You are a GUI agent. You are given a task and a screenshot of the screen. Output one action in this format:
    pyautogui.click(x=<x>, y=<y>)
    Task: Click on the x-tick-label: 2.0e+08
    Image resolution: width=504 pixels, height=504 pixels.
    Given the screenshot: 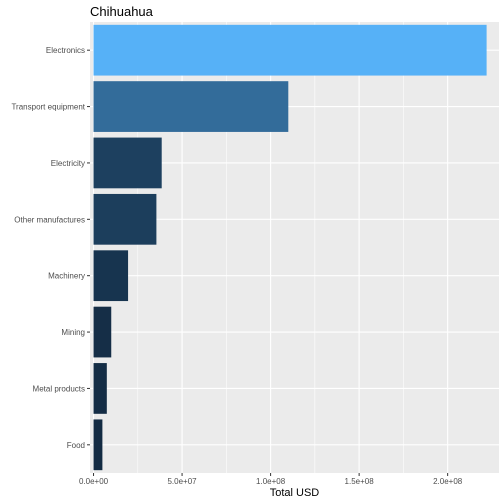 What is the action you would take?
    pyautogui.click(x=448, y=481)
    